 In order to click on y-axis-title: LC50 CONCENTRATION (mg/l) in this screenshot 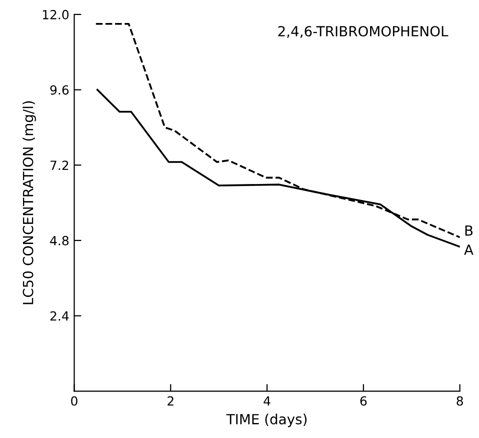, I will do `click(29, 202)`.